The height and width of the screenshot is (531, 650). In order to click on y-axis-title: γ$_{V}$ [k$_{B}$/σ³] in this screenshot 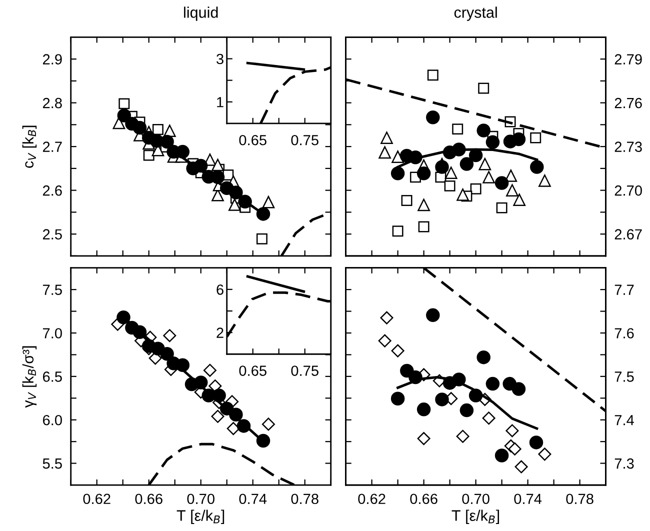, I will do `click(29, 377)`.